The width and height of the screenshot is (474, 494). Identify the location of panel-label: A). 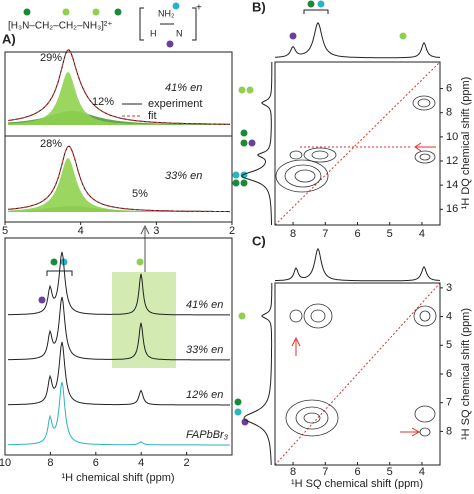
(9, 38).